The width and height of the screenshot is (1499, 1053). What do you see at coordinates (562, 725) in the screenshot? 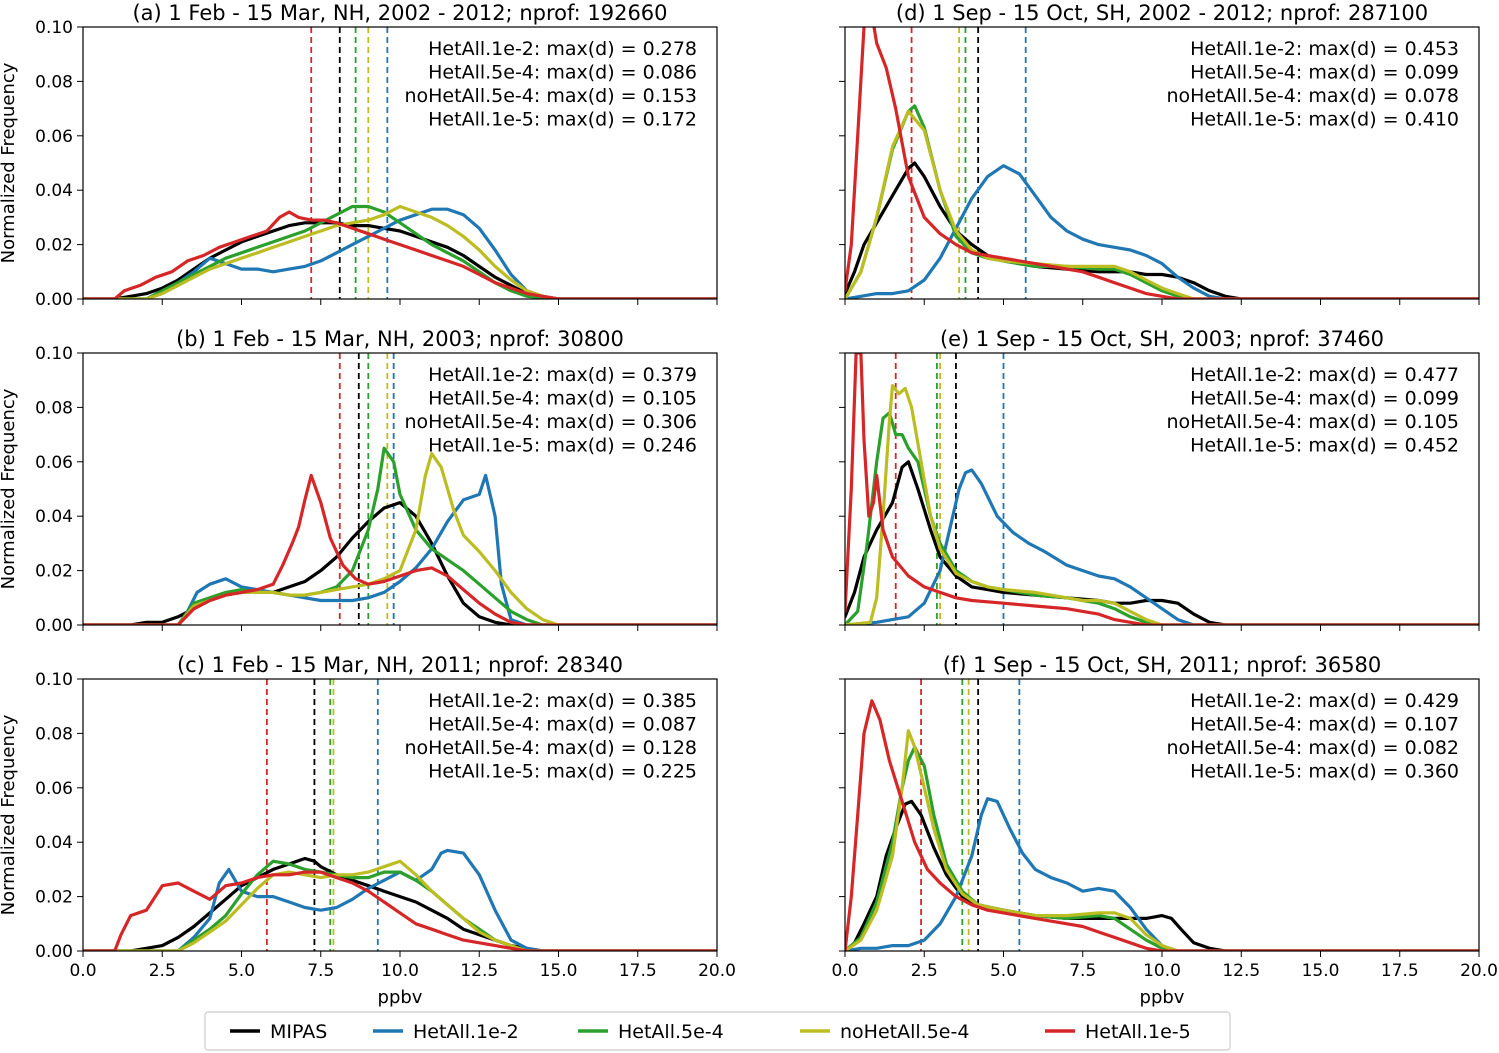
I see `annotation-text: HetAll.5e-4: max(d) = 0.087` at bounding box center [562, 725].